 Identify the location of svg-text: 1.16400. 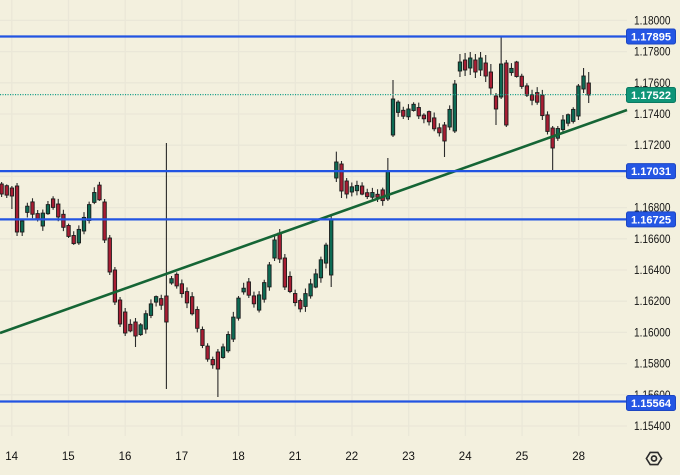
(652, 271).